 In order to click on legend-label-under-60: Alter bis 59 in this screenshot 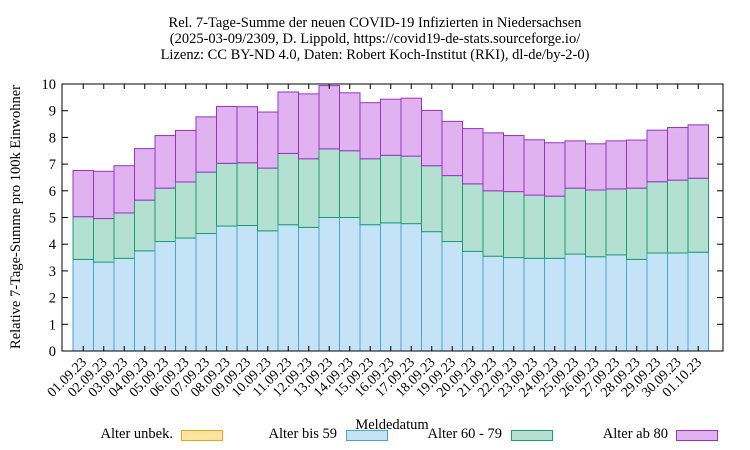, I will do `click(302, 434)`.